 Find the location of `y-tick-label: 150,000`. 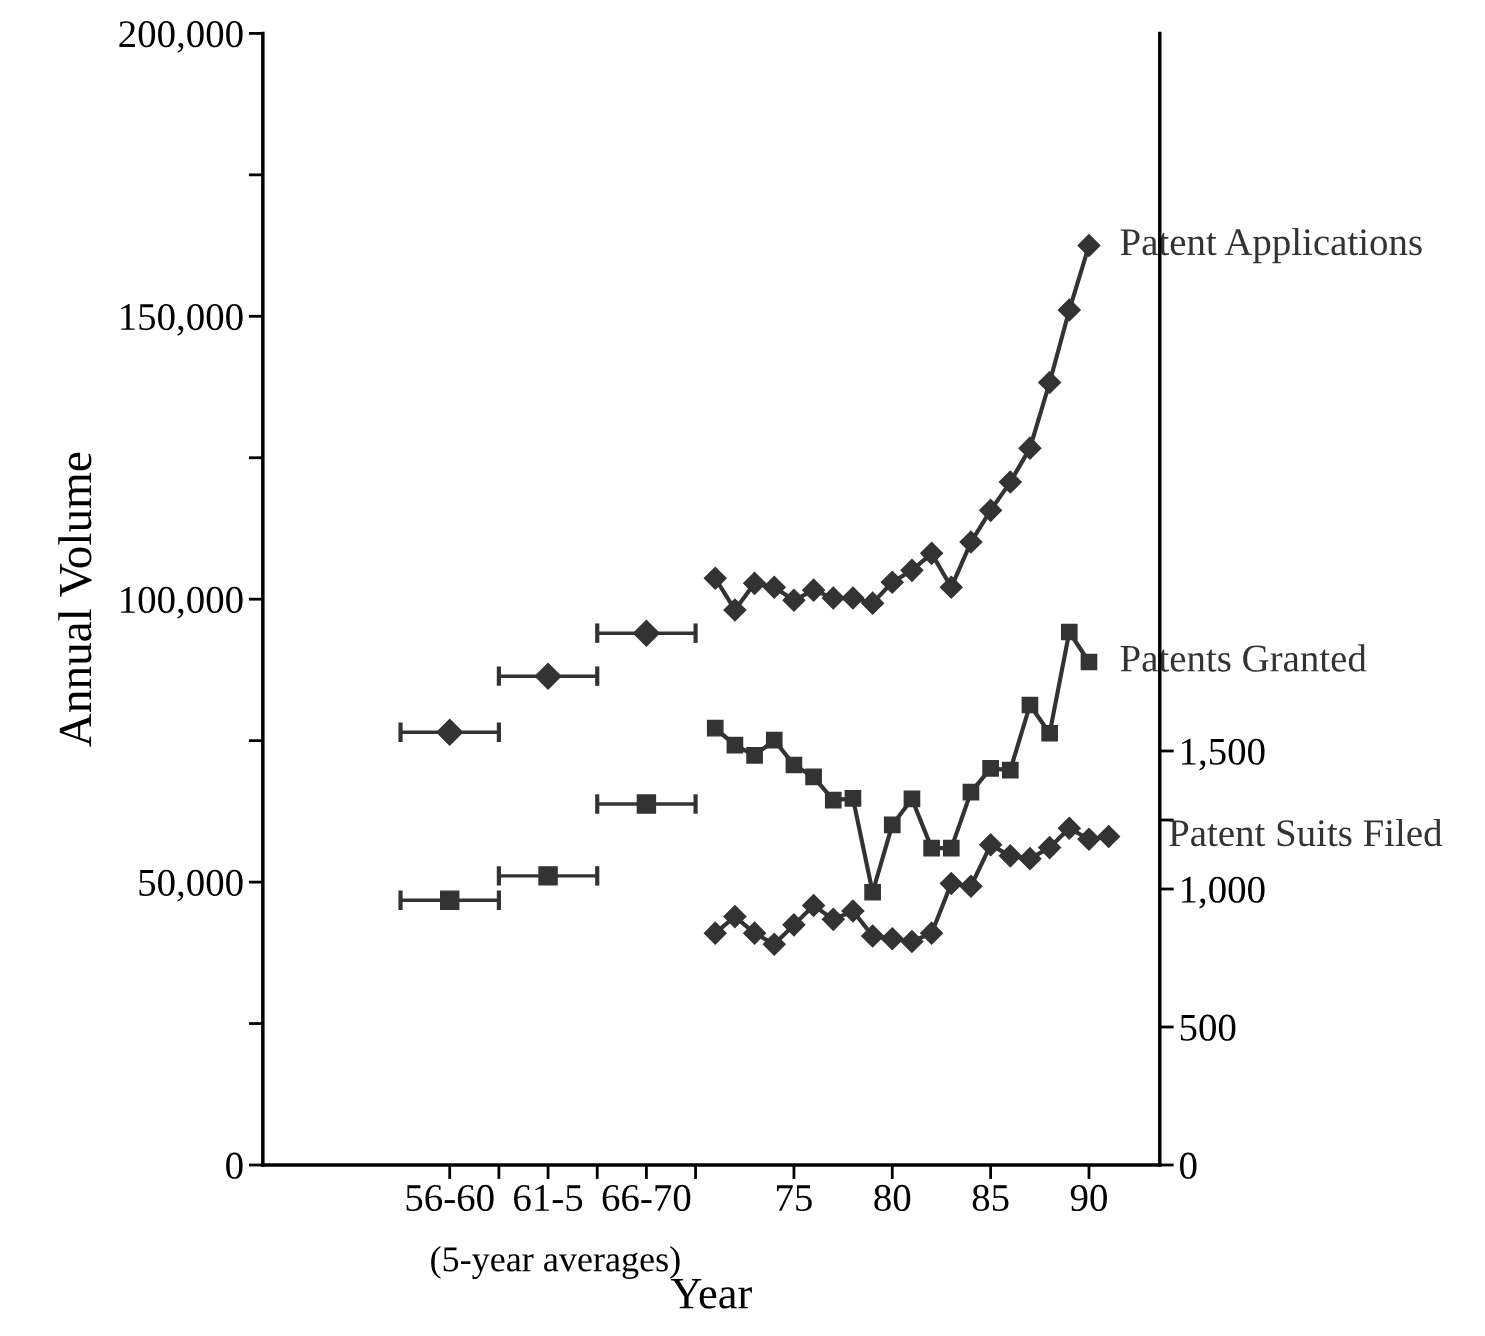

y-tick-label: 150,000 is located at coordinates (182, 319).